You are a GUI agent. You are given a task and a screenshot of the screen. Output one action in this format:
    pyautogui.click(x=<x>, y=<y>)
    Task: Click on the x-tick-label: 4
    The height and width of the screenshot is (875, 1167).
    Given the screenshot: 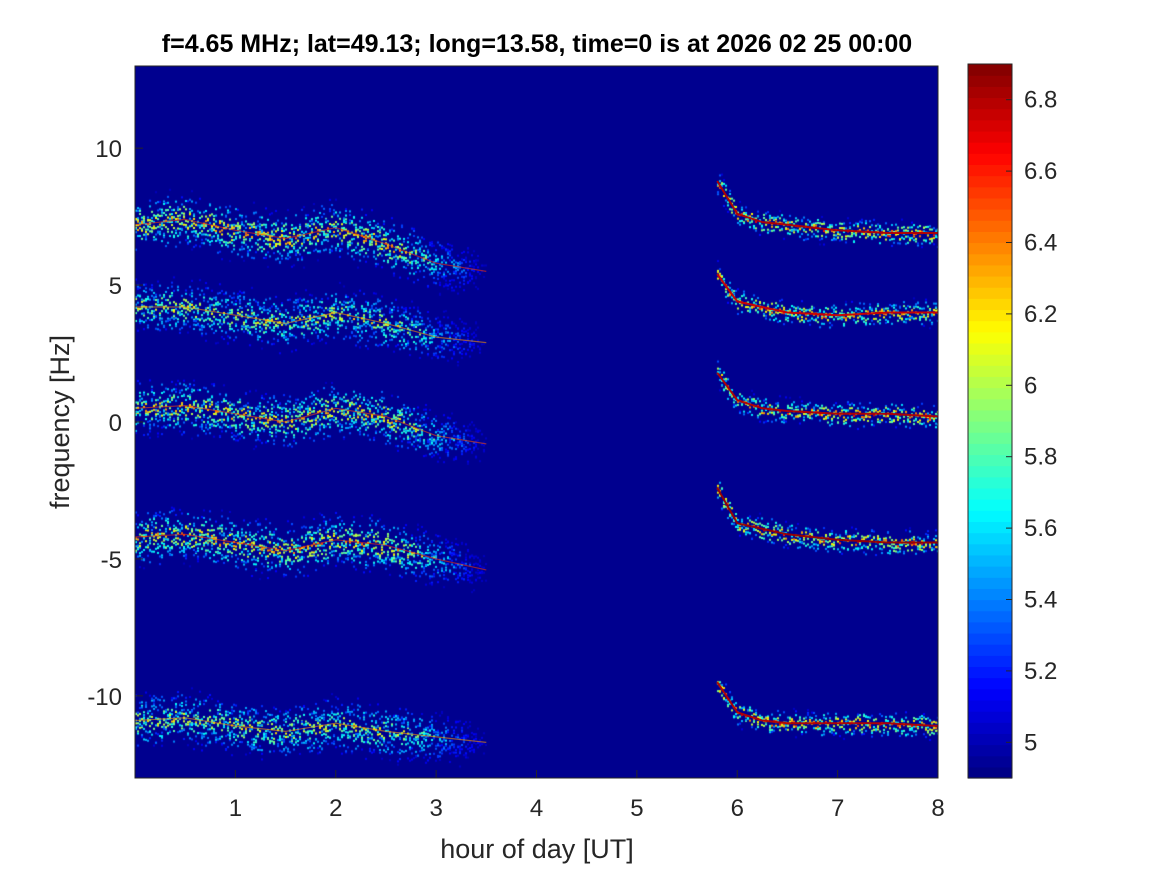 What is the action you would take?
    pyautogui.click(x=536, y=808)
    